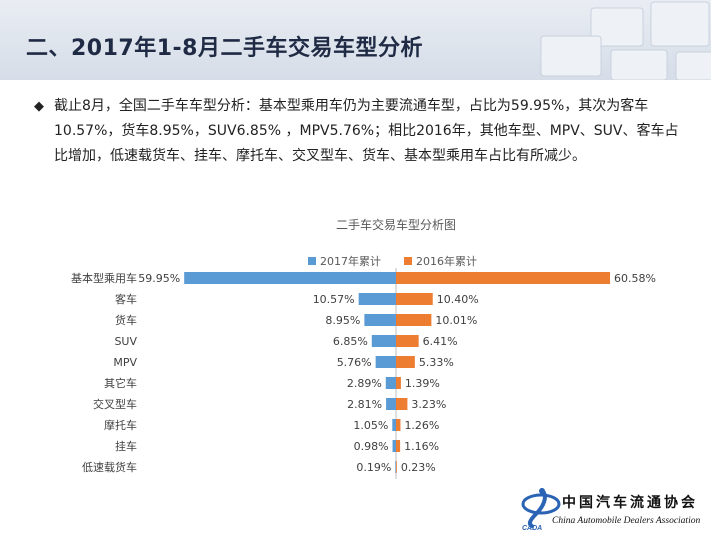 The image size is (711, 537). Describe the element at coordinates (125, 362) in the screenshot. I see `category-label-4: MPV` at that location.